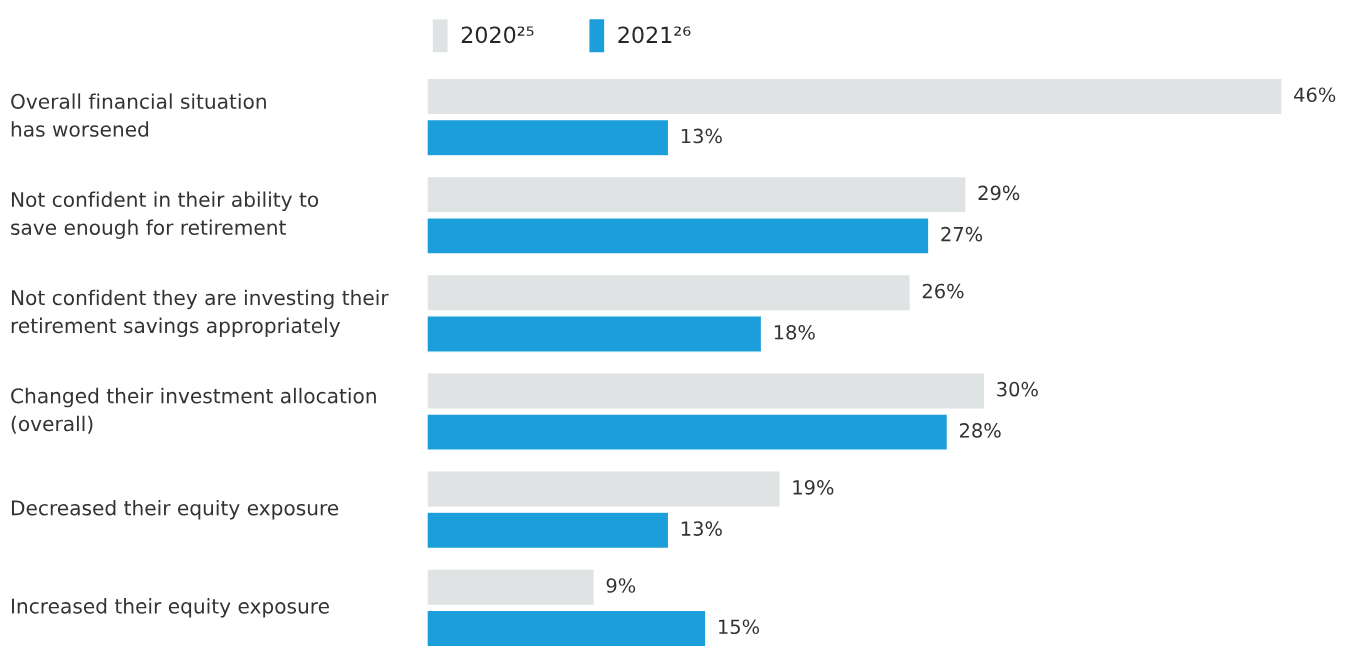  Describe the element at coordinates (193, 410) in the screenshot. I see `y-tick-label: Changed their investment allocation (overall)` at that location.